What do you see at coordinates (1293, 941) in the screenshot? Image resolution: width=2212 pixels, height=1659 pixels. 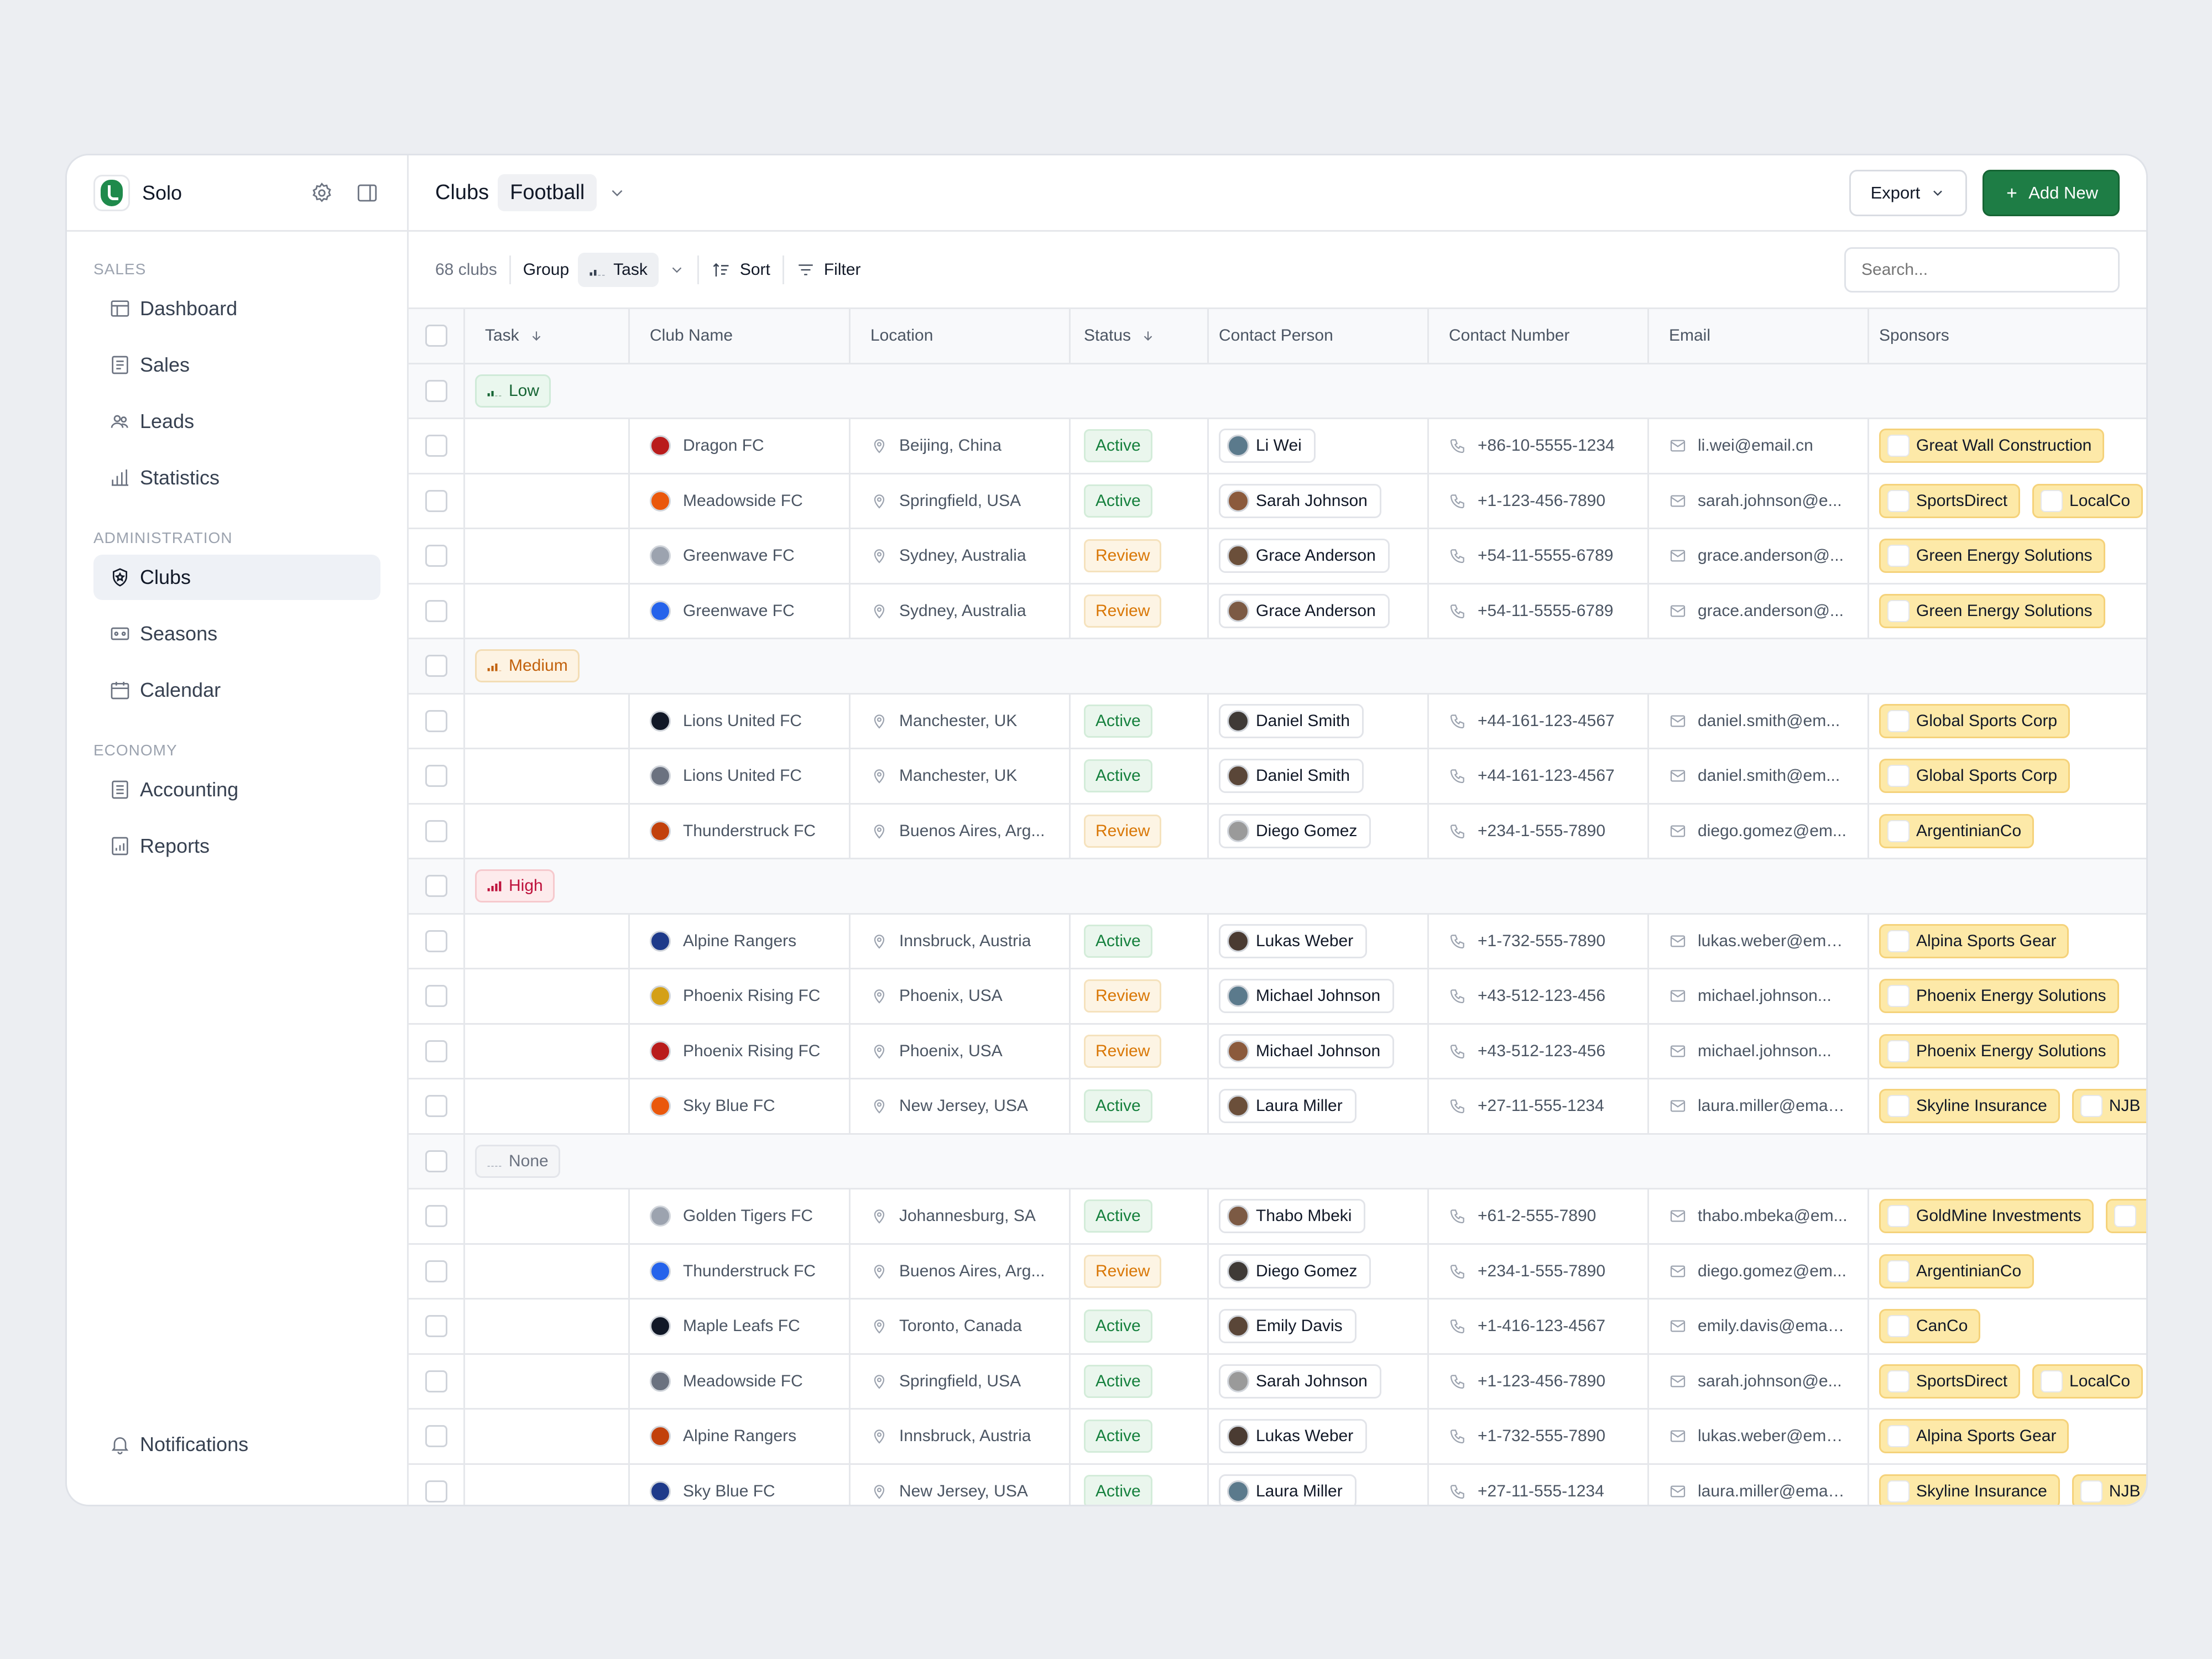 I see `contact-person-chip: Lukas Weber` at bounding box center [1293, 941].